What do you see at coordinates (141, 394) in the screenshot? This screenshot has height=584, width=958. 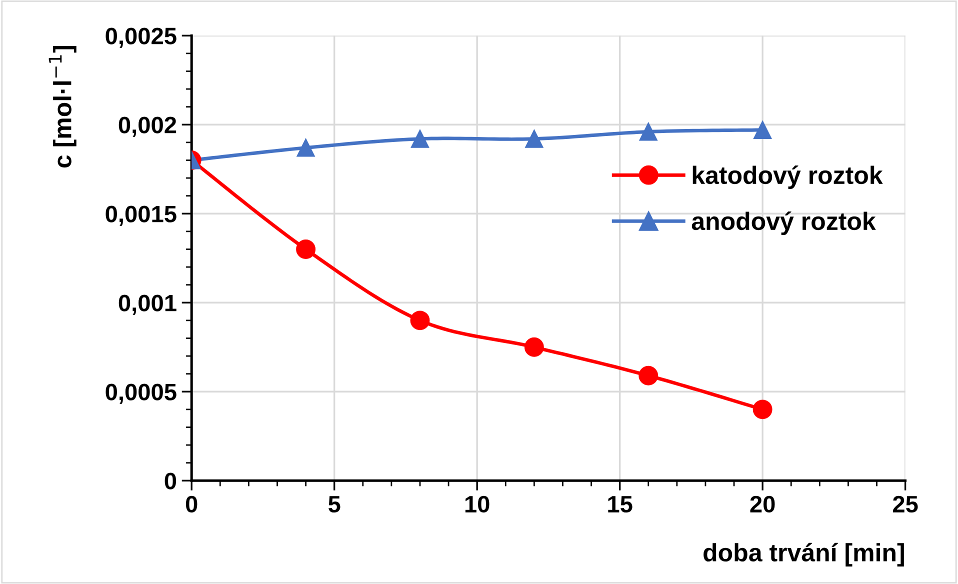 I see `y-tick-label: 0,0005` at bounding box center [141, 394].